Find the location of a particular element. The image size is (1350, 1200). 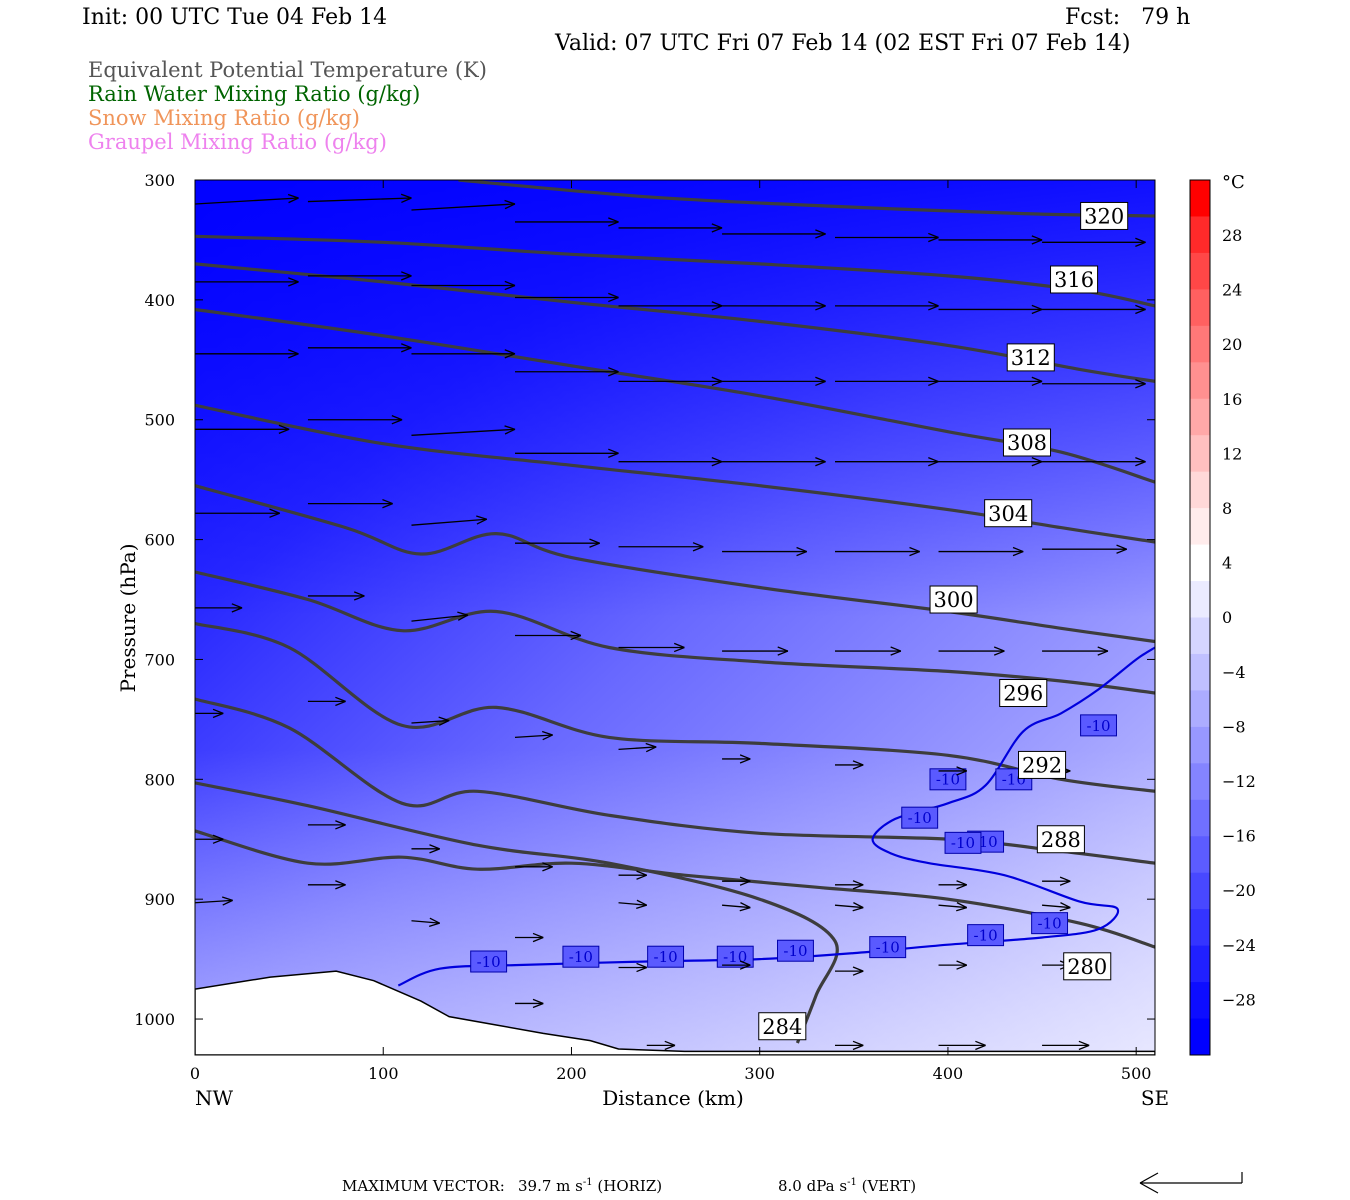

isotherm-label-7: -10 is located at coordinates (1050, 924).